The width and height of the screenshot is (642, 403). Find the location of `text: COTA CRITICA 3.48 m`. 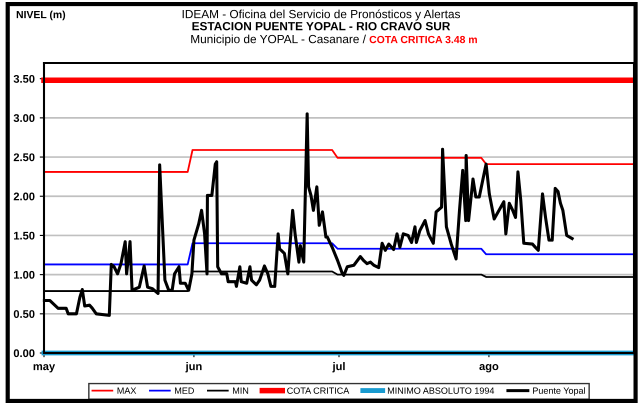

text: COTA CRITICA 3.48 m is located at coordinates (423, 40).